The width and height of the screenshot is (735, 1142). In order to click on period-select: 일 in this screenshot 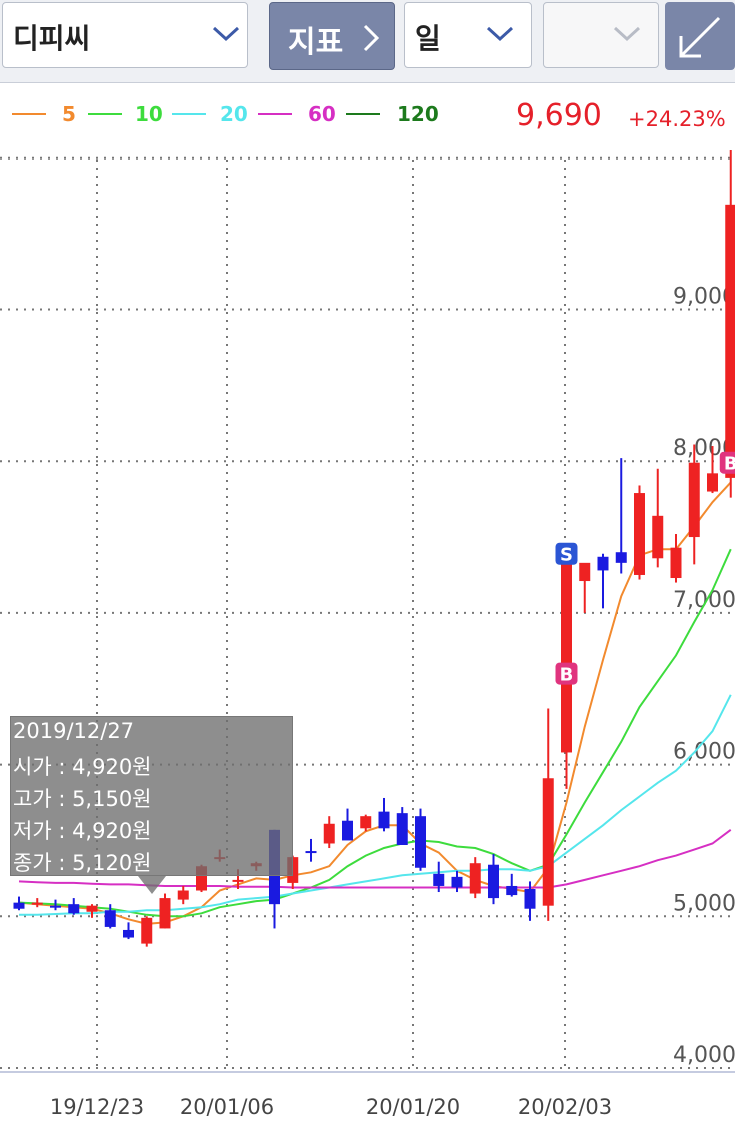, I will do `click(468, 35)`.